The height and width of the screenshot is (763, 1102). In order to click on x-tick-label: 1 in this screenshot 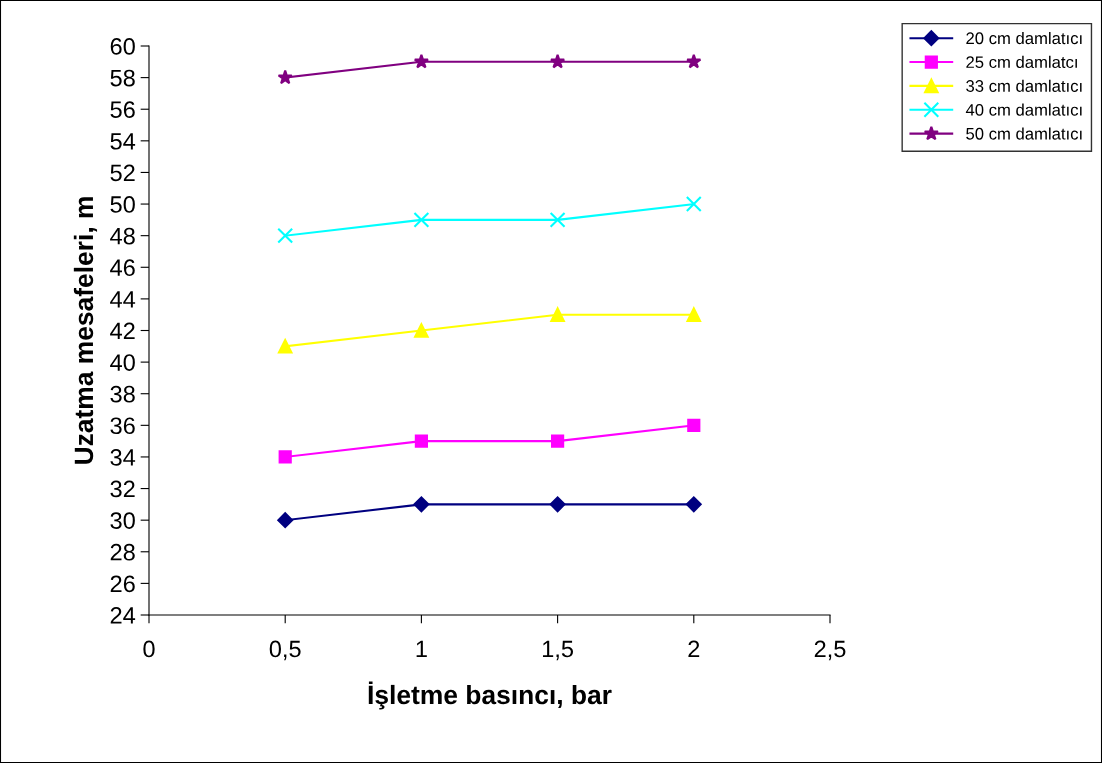, I will do `click(421, 649)`.